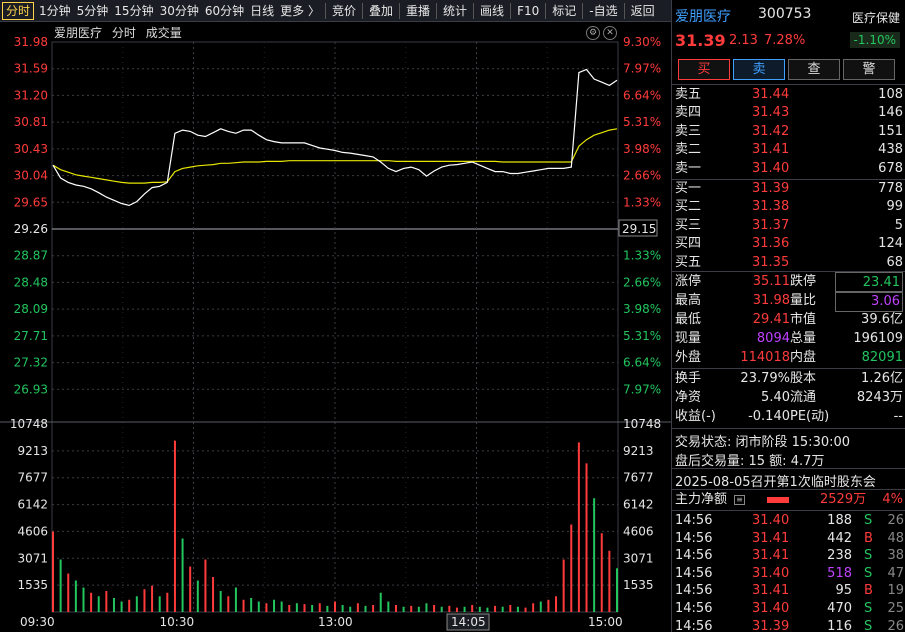  What do you see at coordinates (839, 556) in the screenshot?
I see `tick-volume: 238` at bounding box center [839, 556].